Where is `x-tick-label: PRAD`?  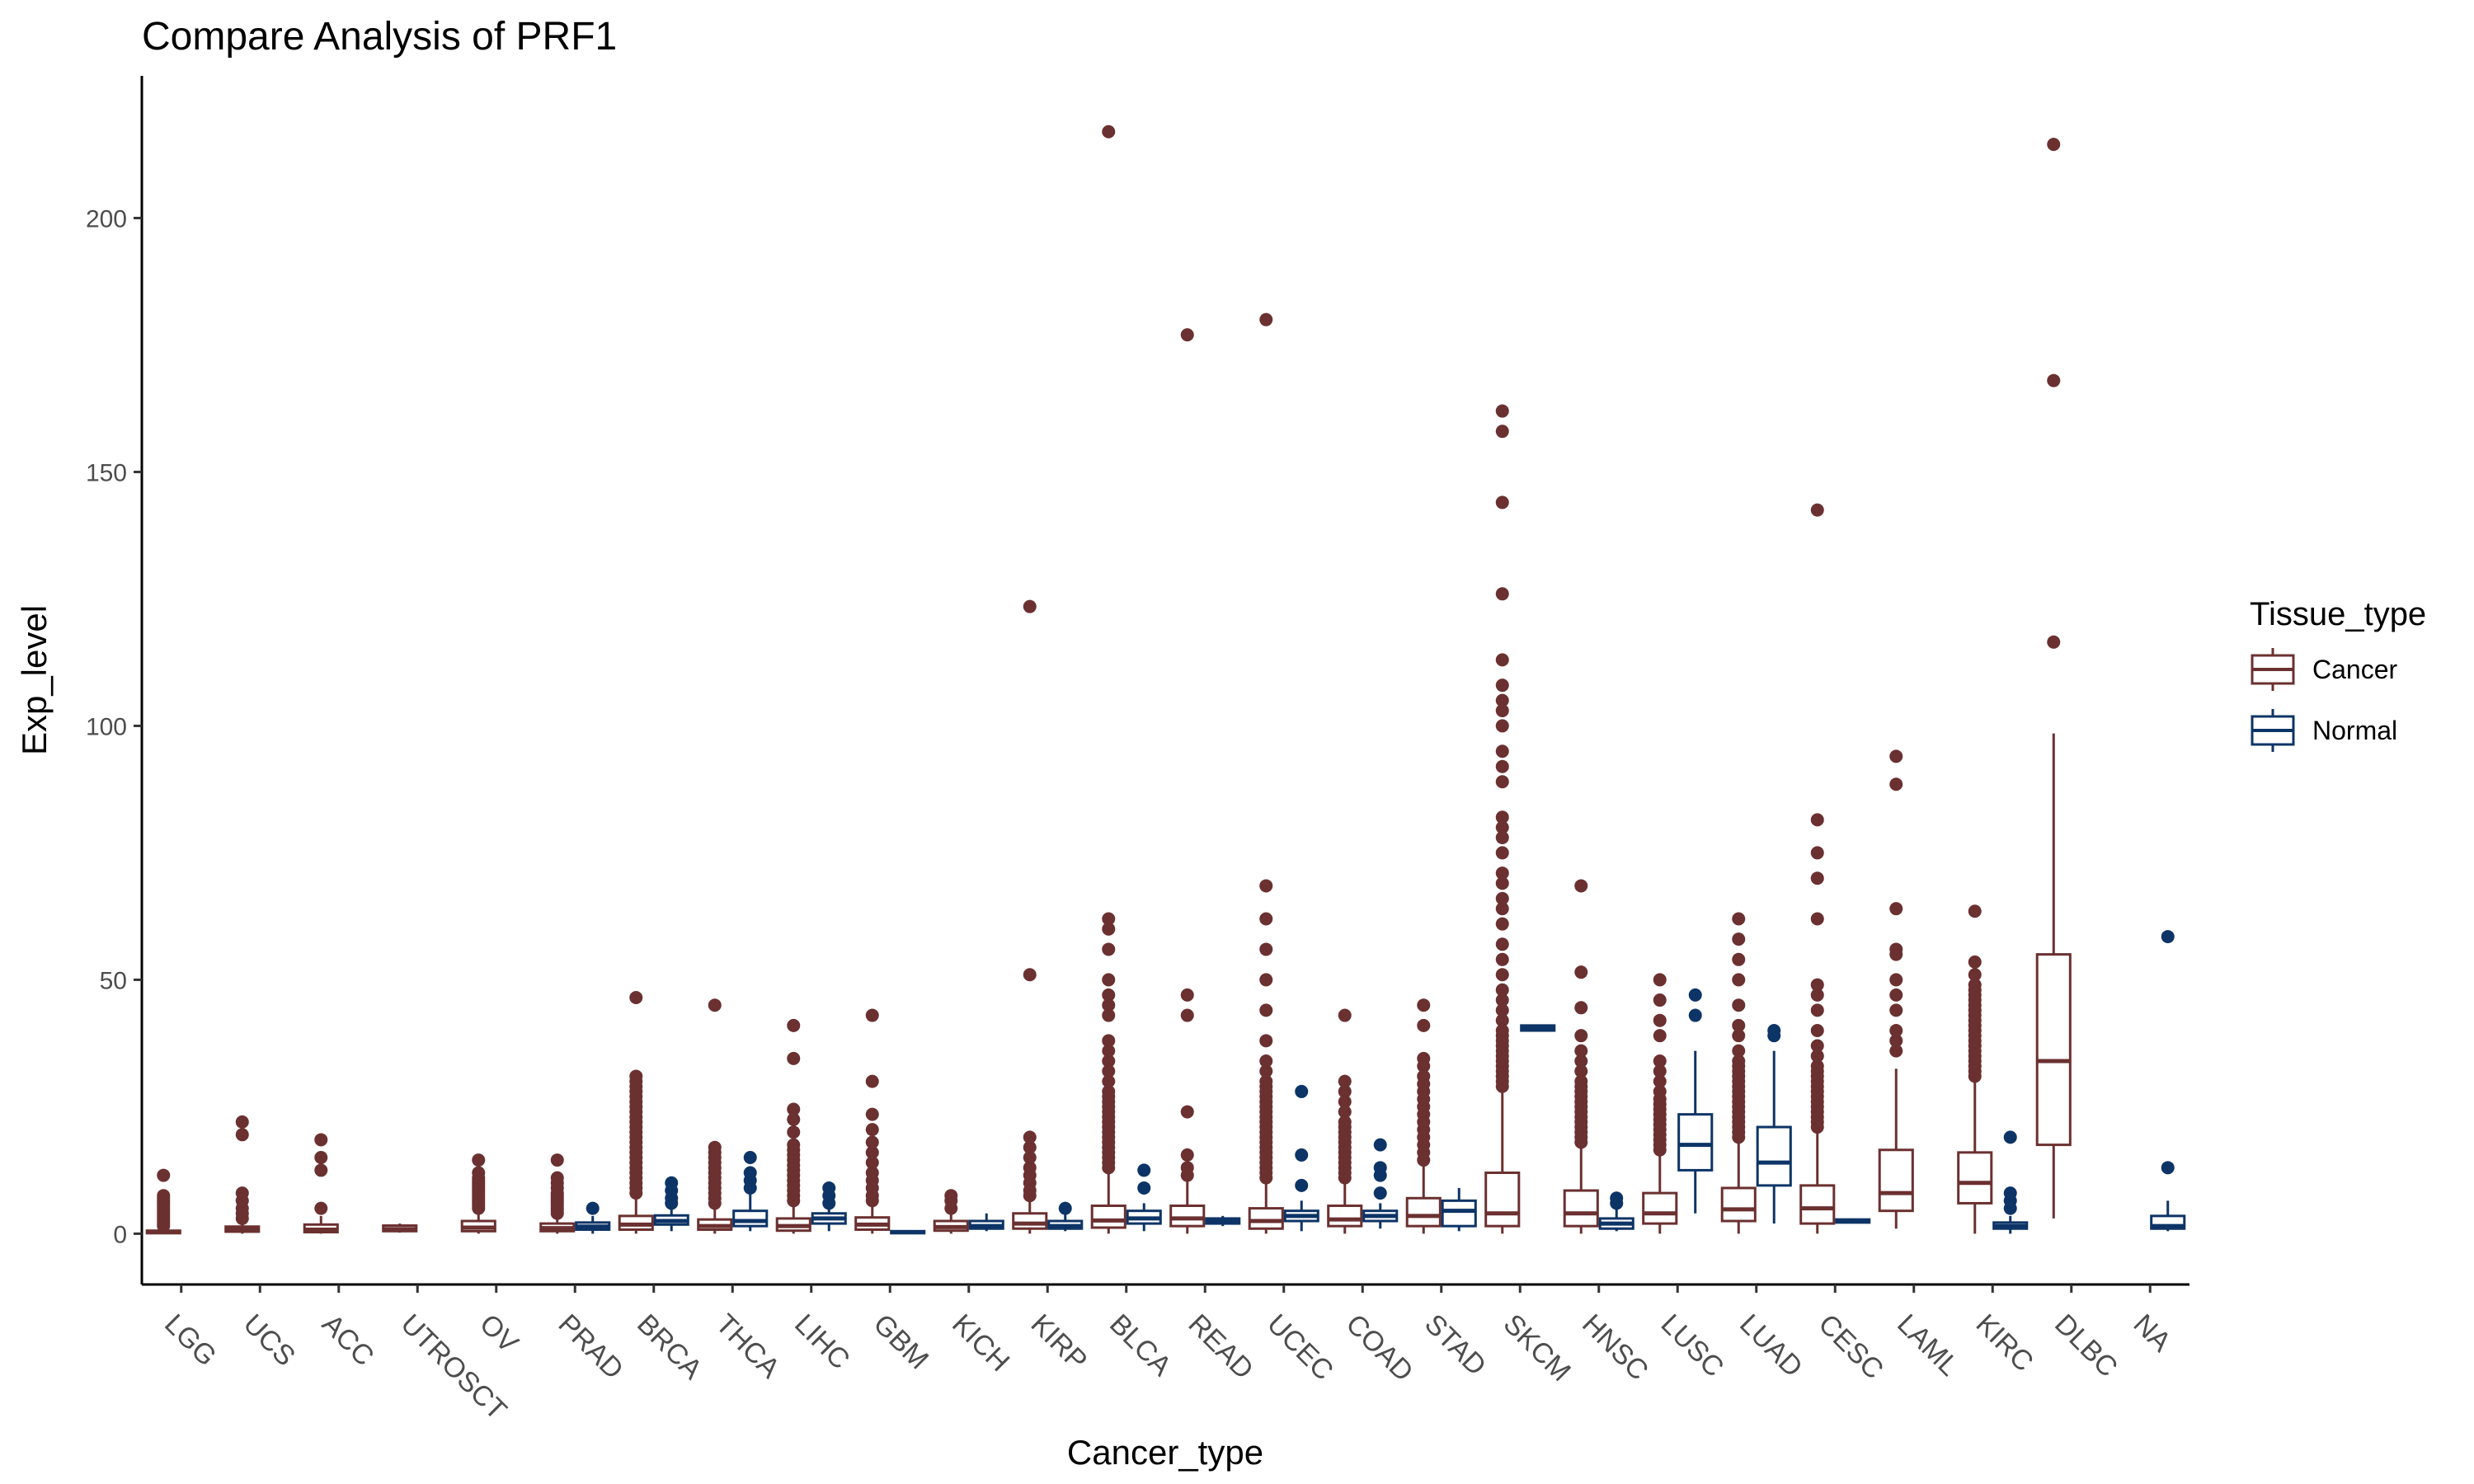 x-tick-label: PRAD is located at coordinates (591, 1347).